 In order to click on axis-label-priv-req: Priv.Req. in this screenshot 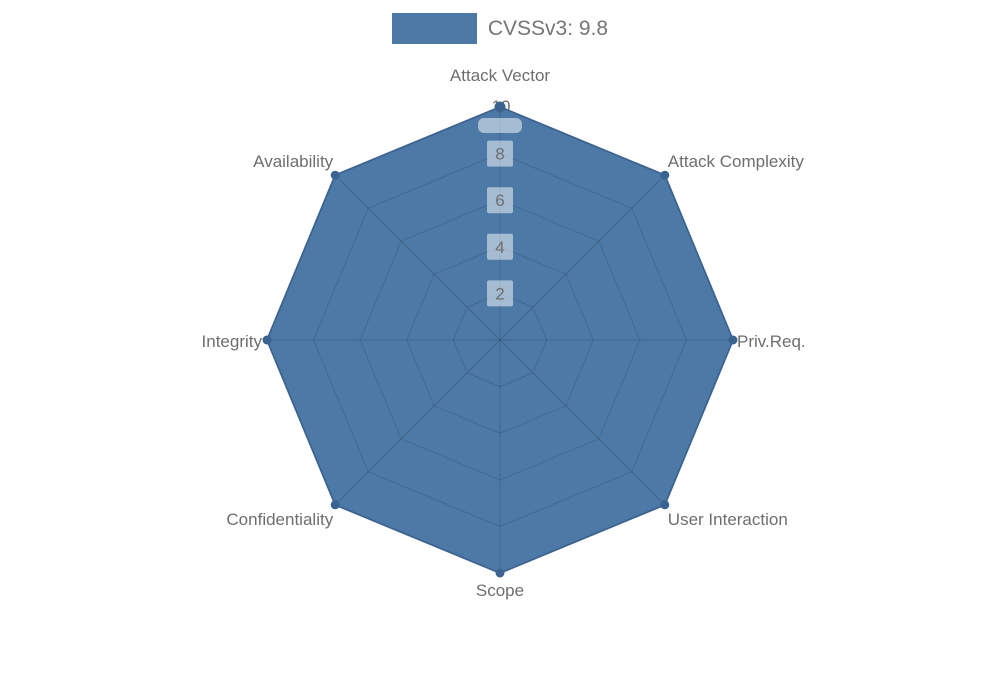, I will do `click(771, 341)`.